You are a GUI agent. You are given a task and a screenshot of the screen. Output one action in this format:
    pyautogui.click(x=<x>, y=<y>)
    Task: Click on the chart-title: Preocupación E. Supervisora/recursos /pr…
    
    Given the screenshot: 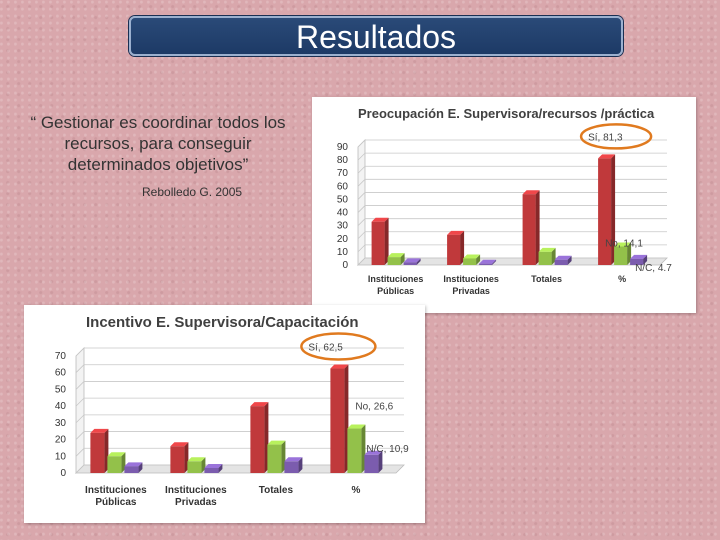 What is the action you would take?
    pyautogui.click(x=506, y=113)
    